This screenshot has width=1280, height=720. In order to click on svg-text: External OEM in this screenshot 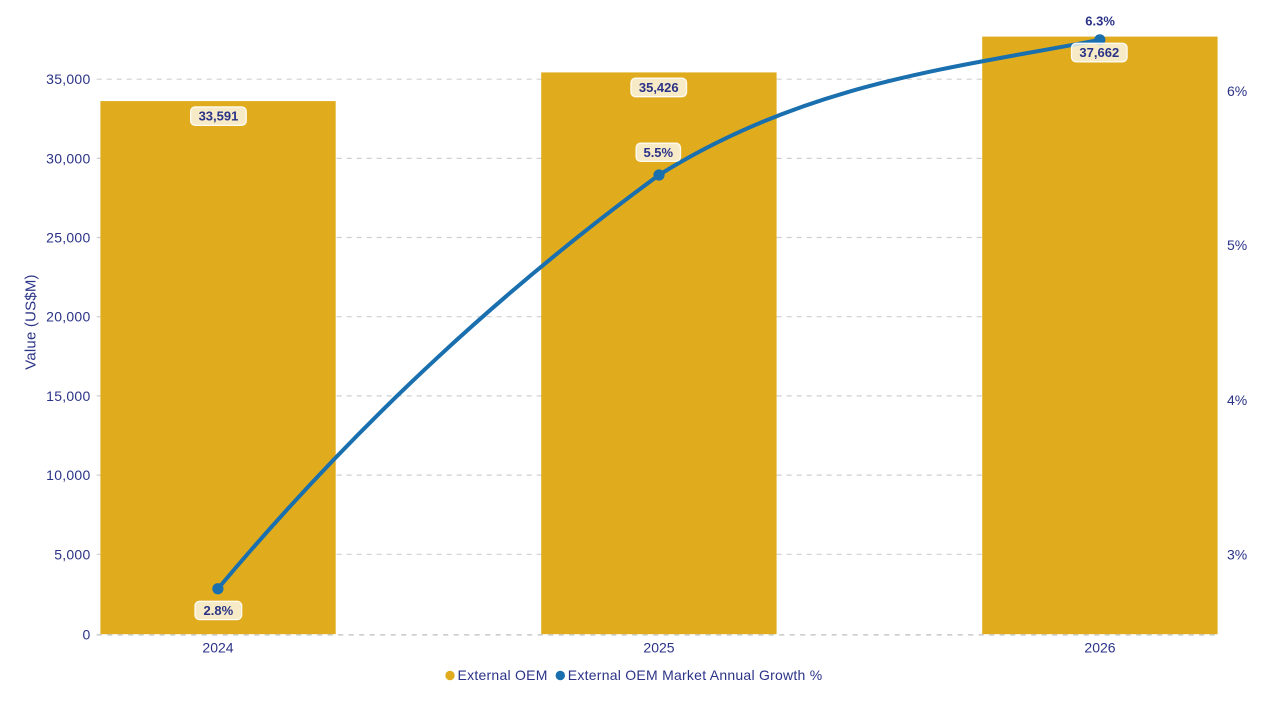, I will do `click(503, 675)`.